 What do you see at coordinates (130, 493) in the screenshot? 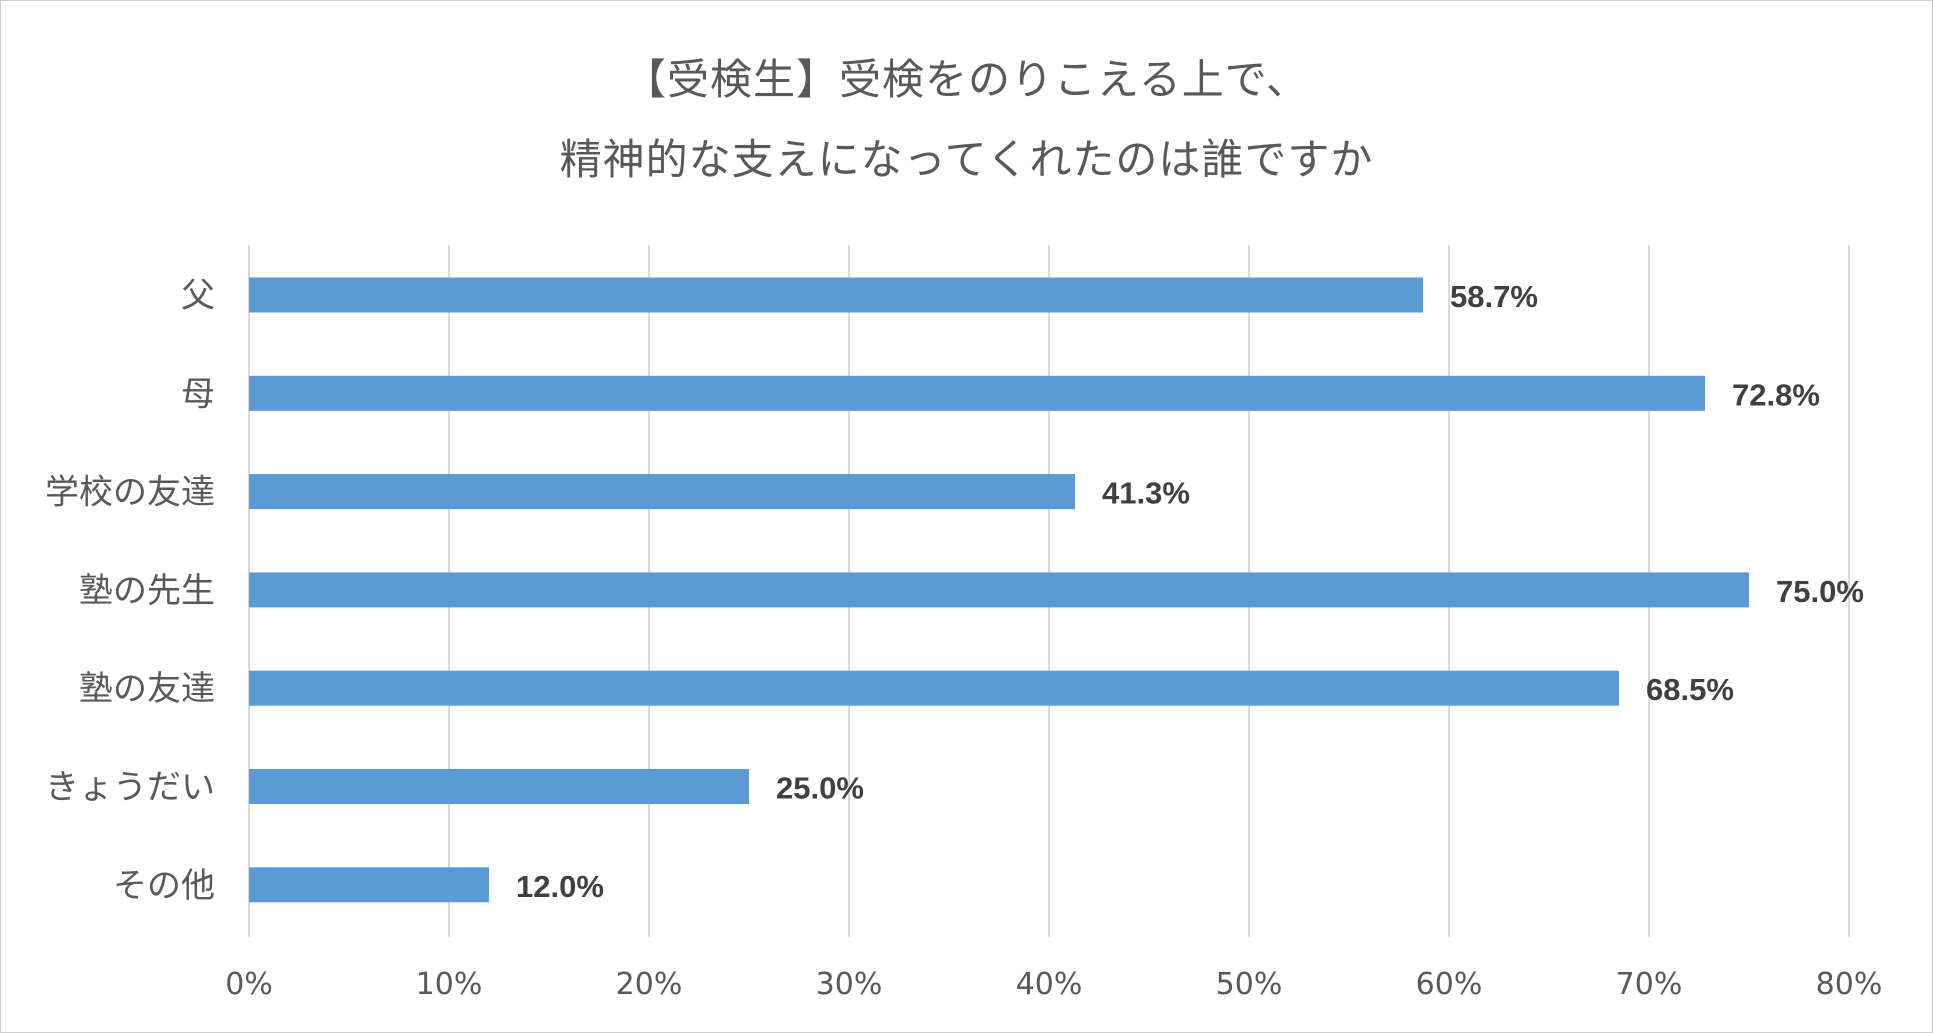
I see `category-label: 学校の友達` at bounding box center [130, 493].